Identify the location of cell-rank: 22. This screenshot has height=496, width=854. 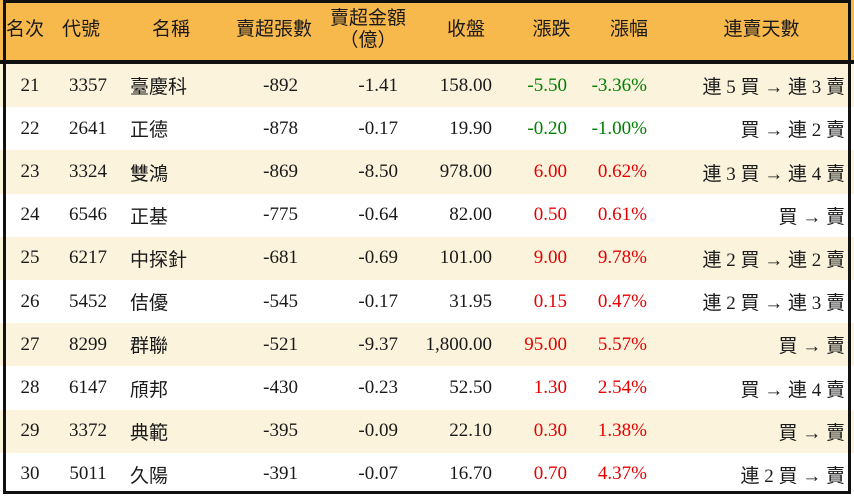
(30, 128).